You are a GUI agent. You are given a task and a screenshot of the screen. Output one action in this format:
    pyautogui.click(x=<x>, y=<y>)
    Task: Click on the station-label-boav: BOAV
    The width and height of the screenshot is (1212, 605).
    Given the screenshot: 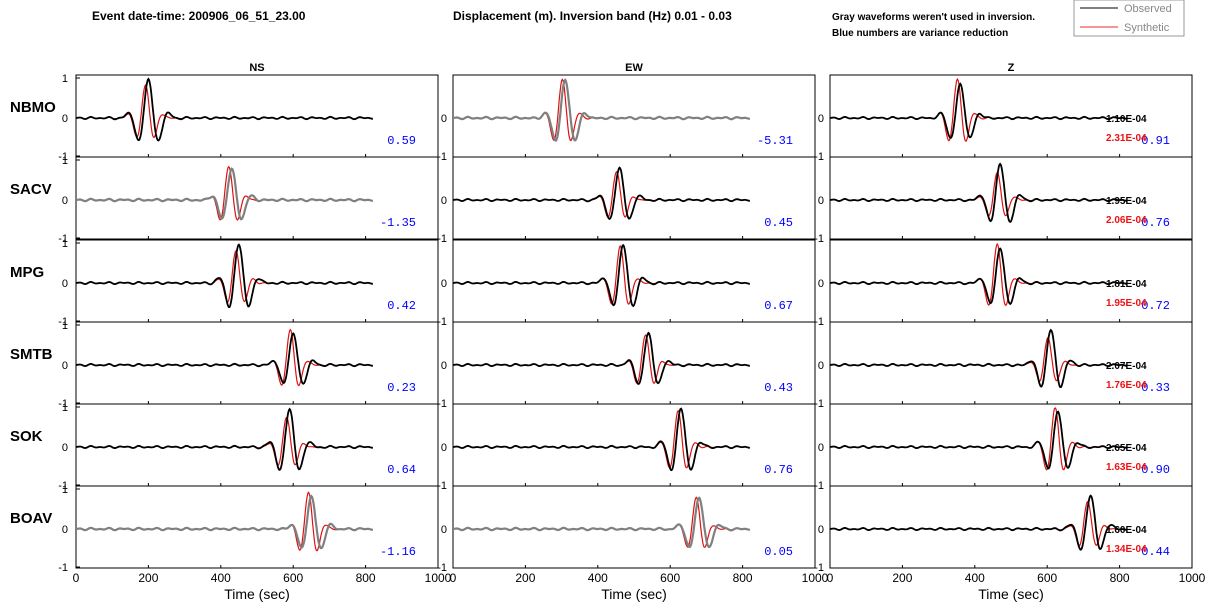 What is the action you would take?
    pyautogui.click(x=31, y=518)
    